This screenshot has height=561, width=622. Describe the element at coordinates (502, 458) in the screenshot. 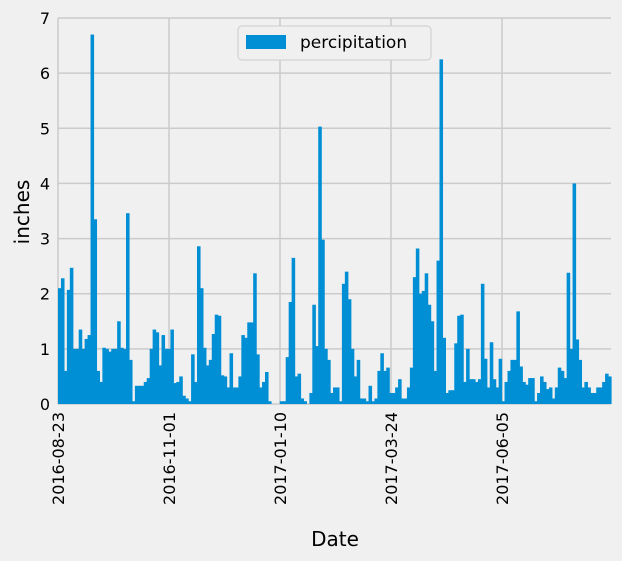

I see `x-tick-label: 2017-06-05` at that location.